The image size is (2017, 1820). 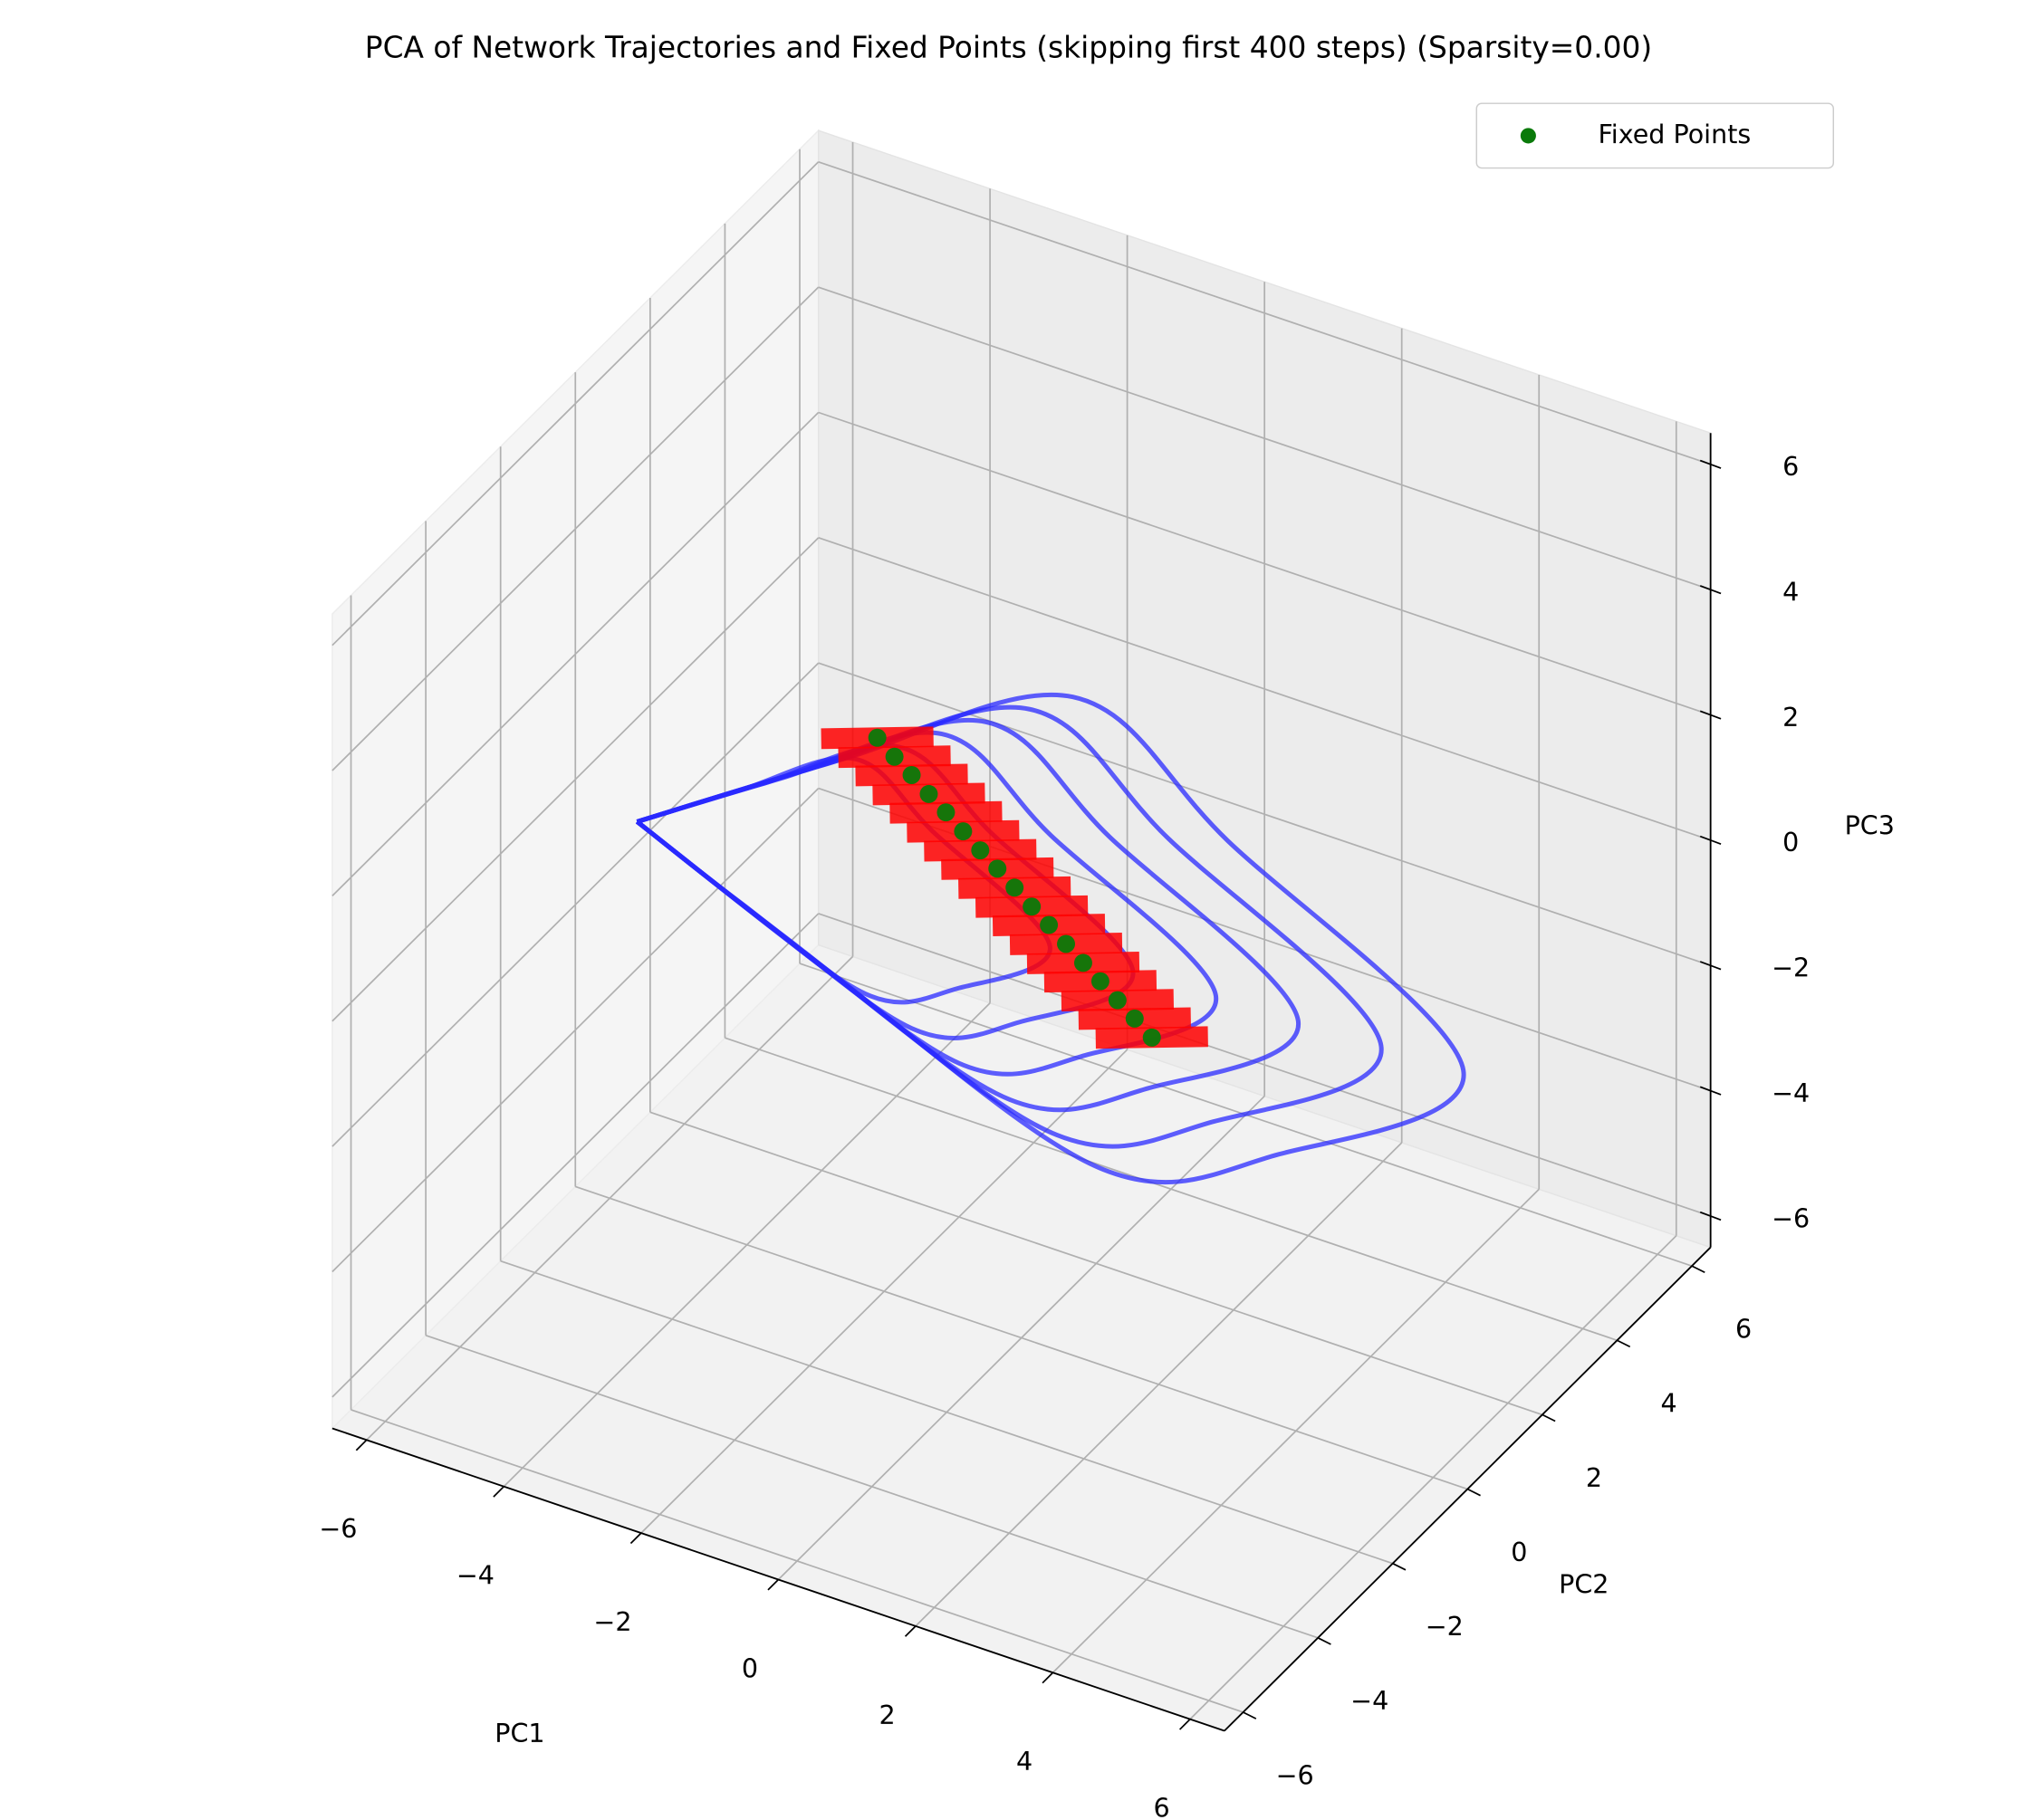 What do you see at coordinates (1594, 1477) in the screenshot?
I see `y-tick-label: 2` at bounding box center [1594, 1477].